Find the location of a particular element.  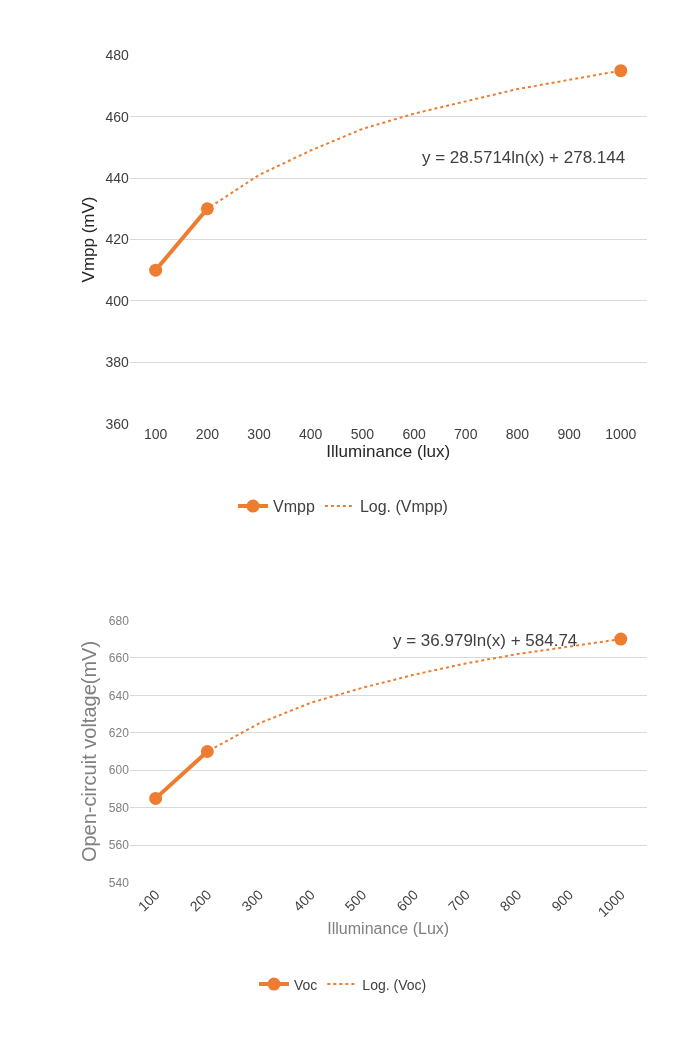

legend-label: Log. (Voc) is located at coordinates (394, 984).